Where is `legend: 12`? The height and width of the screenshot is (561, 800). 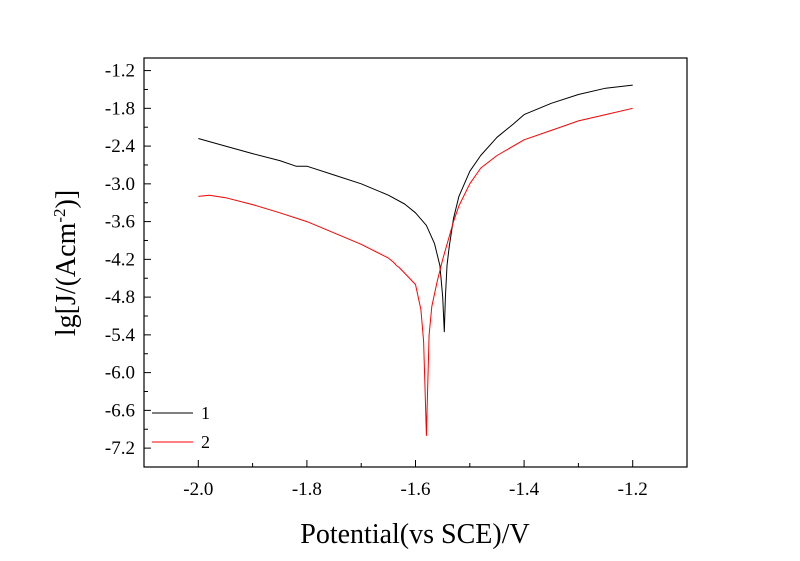 legend: 12 is located at coordinates (181, 427).